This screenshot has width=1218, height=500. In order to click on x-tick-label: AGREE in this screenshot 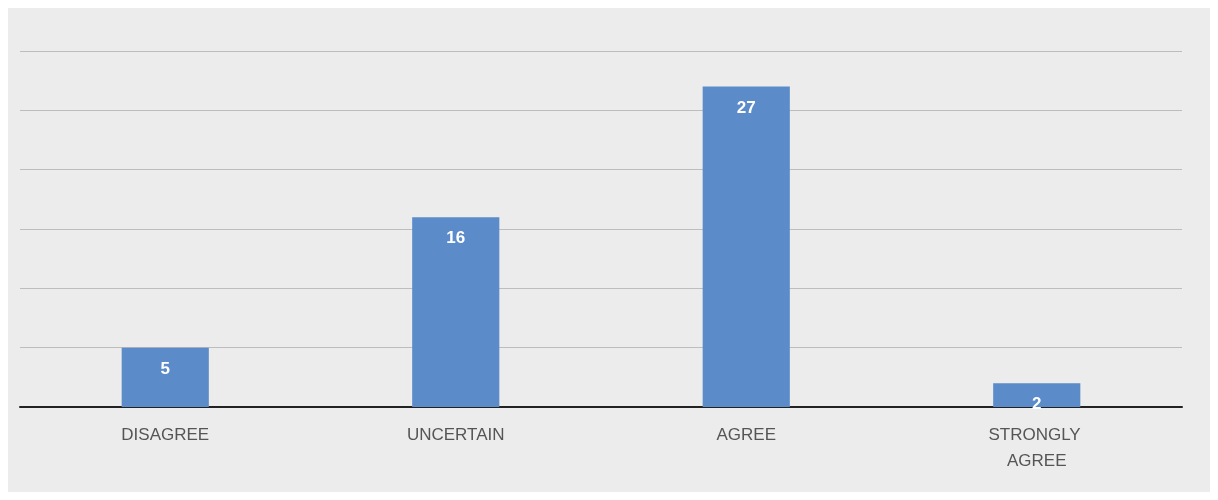, I will do `click(746, 434)`.